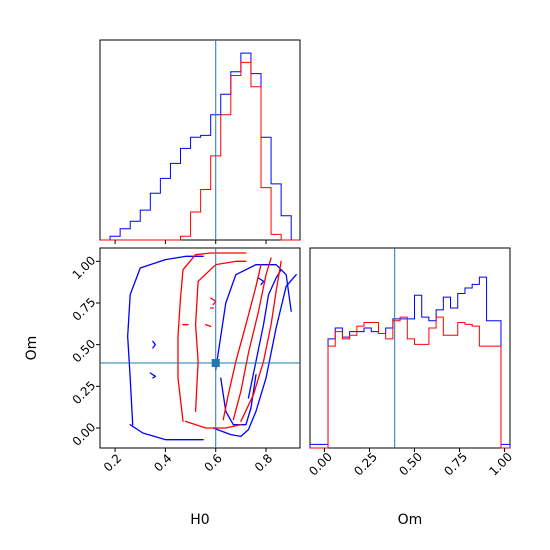 The width and height of the screenshot is (550, 550). I want to click on om-histogram-series-red, so click(410, 382).